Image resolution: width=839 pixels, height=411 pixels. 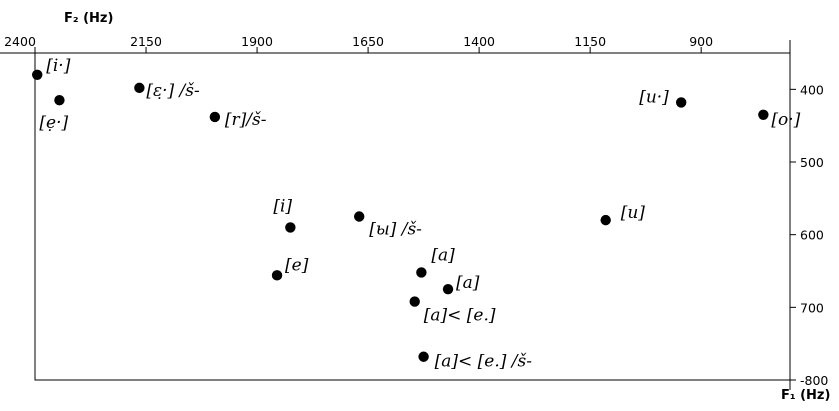 What do you see at coordinates (53, 123) in the screenshot?
I see `data-point-label: [ẹ·]` at bounding box center [53, 123].